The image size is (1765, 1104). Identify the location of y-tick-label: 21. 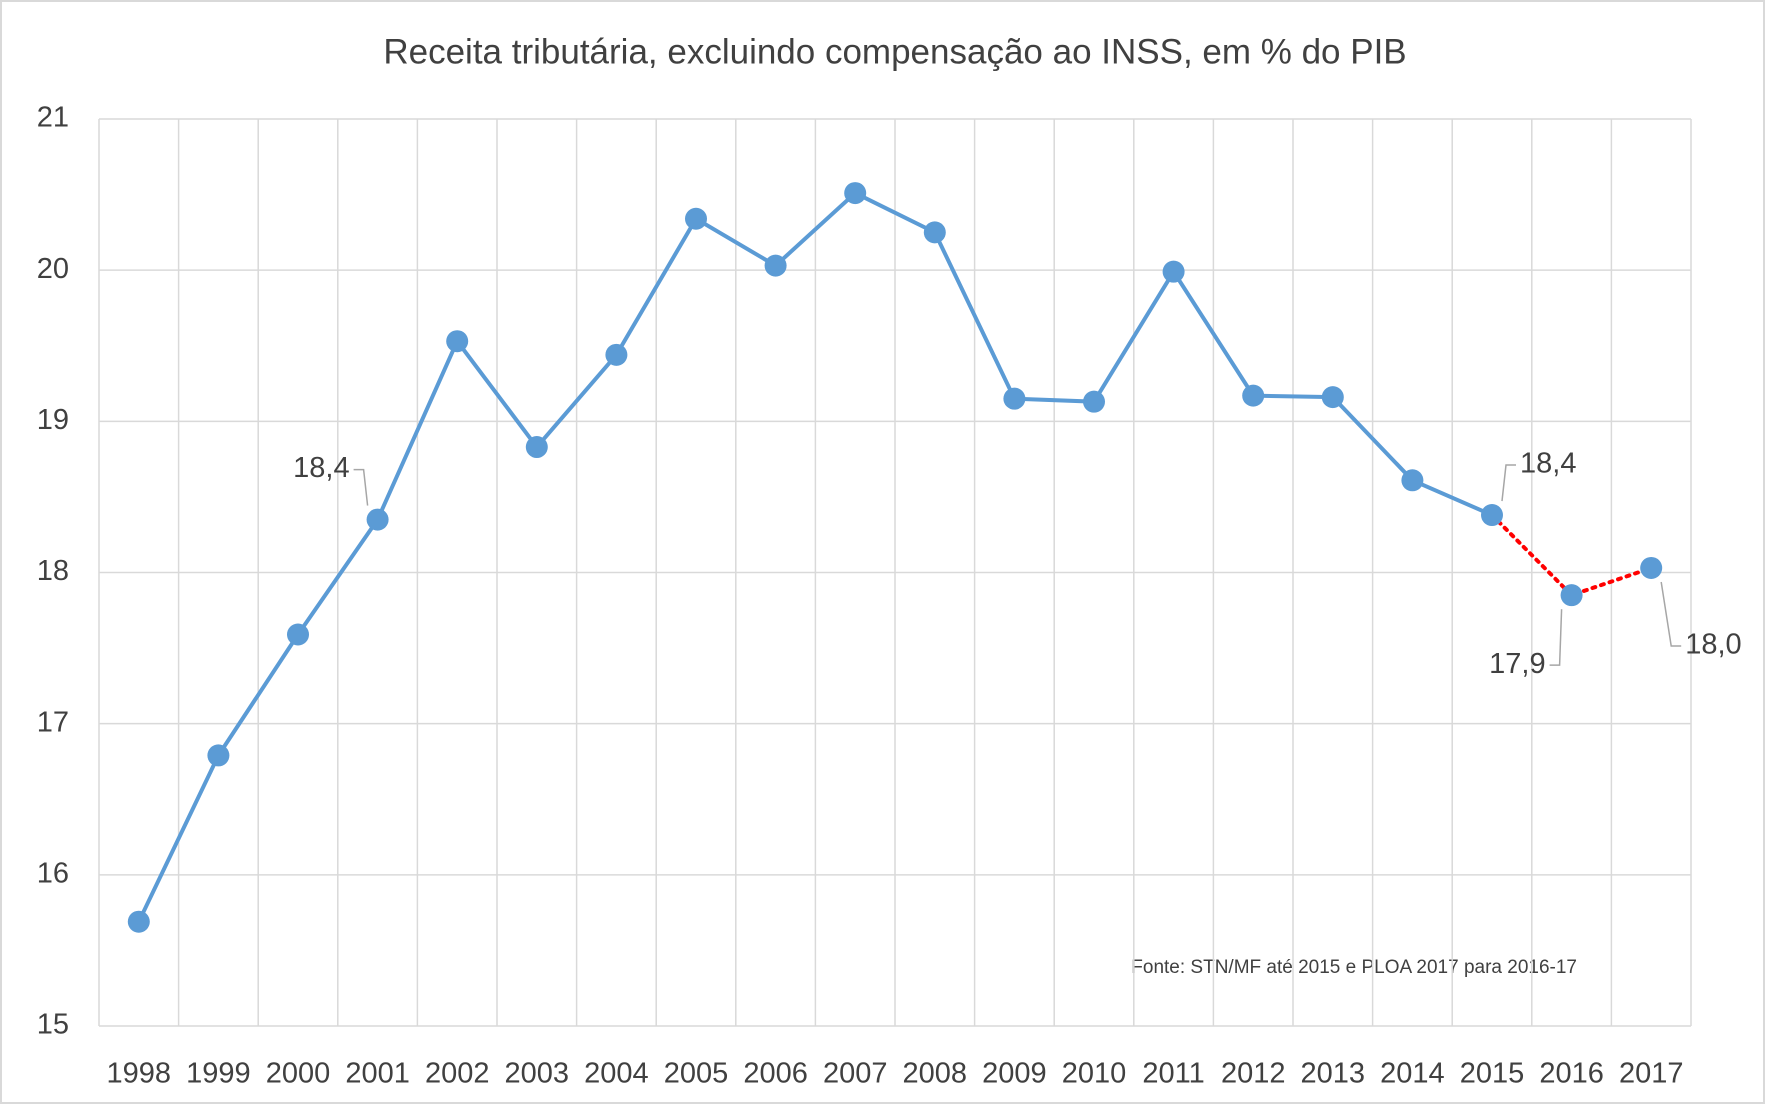
(53, 118).